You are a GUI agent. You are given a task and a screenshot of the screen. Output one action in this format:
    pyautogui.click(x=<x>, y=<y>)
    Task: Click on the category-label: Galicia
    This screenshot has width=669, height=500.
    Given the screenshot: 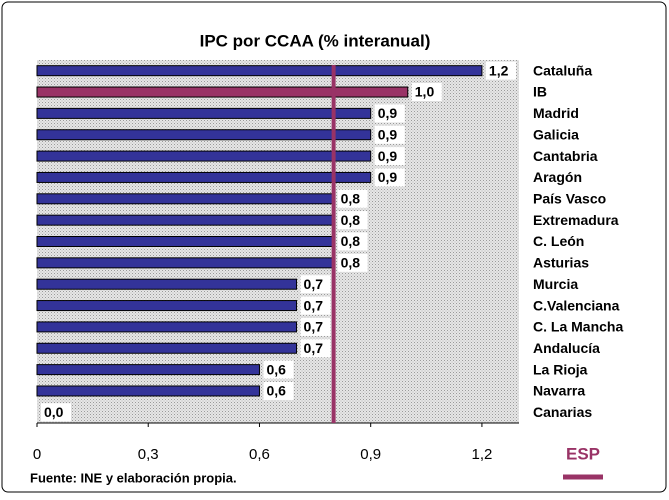 What is the action you would take?
    pyautogui.click(x=556, y=134)
    